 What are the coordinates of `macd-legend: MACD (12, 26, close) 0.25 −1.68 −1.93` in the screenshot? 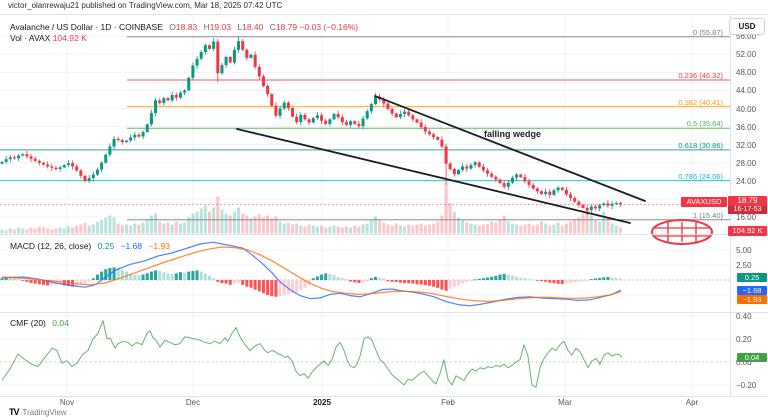 It's located at (92, 246).